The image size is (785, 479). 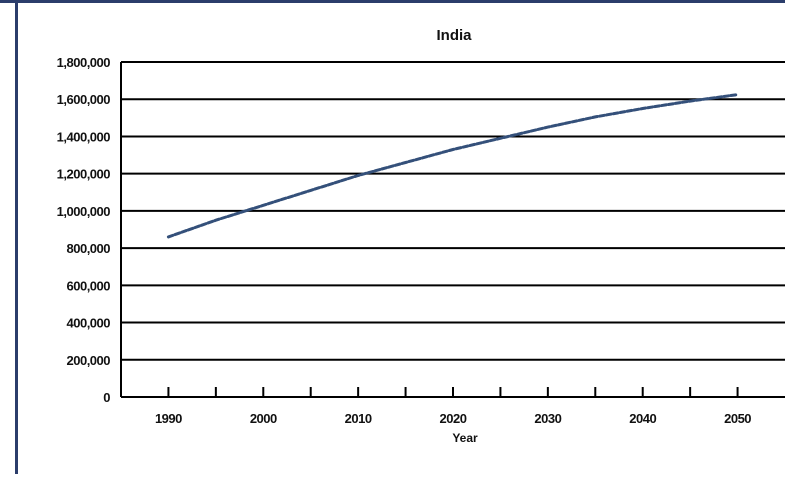 What do you see at coordinates (84, 136) in the screenshot?
I see `y-tick-label: 1,400,000` at bounding box center [84, 136].